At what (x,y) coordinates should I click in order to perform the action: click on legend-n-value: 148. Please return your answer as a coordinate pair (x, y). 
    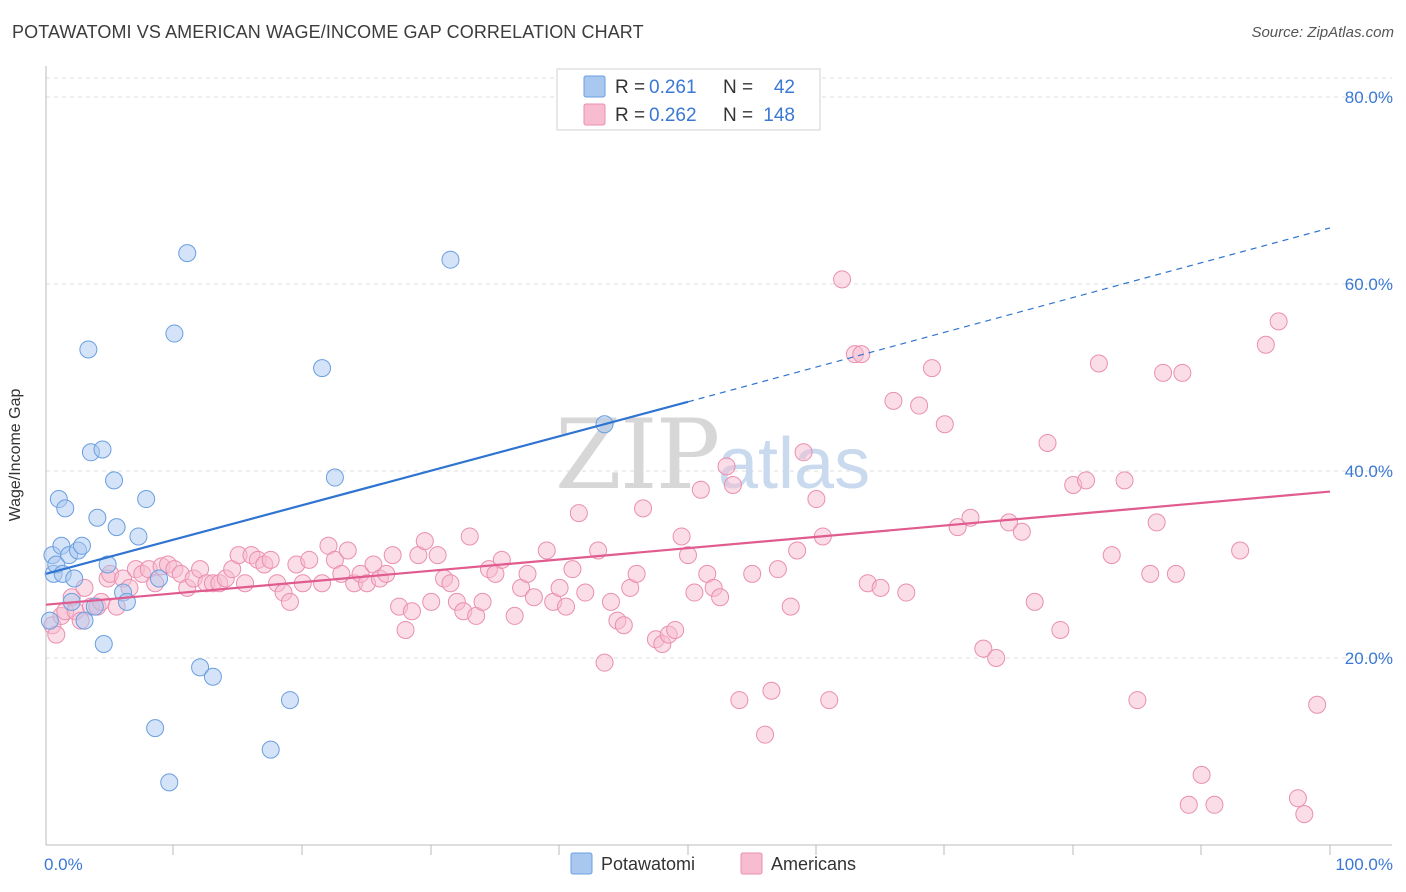
    Looking at the image, I should click on (779, 115).